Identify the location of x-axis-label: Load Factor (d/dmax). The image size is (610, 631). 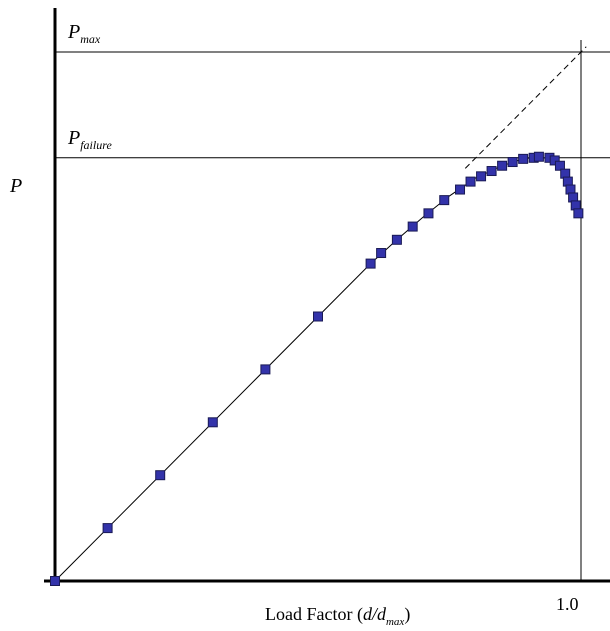
(337, 616).